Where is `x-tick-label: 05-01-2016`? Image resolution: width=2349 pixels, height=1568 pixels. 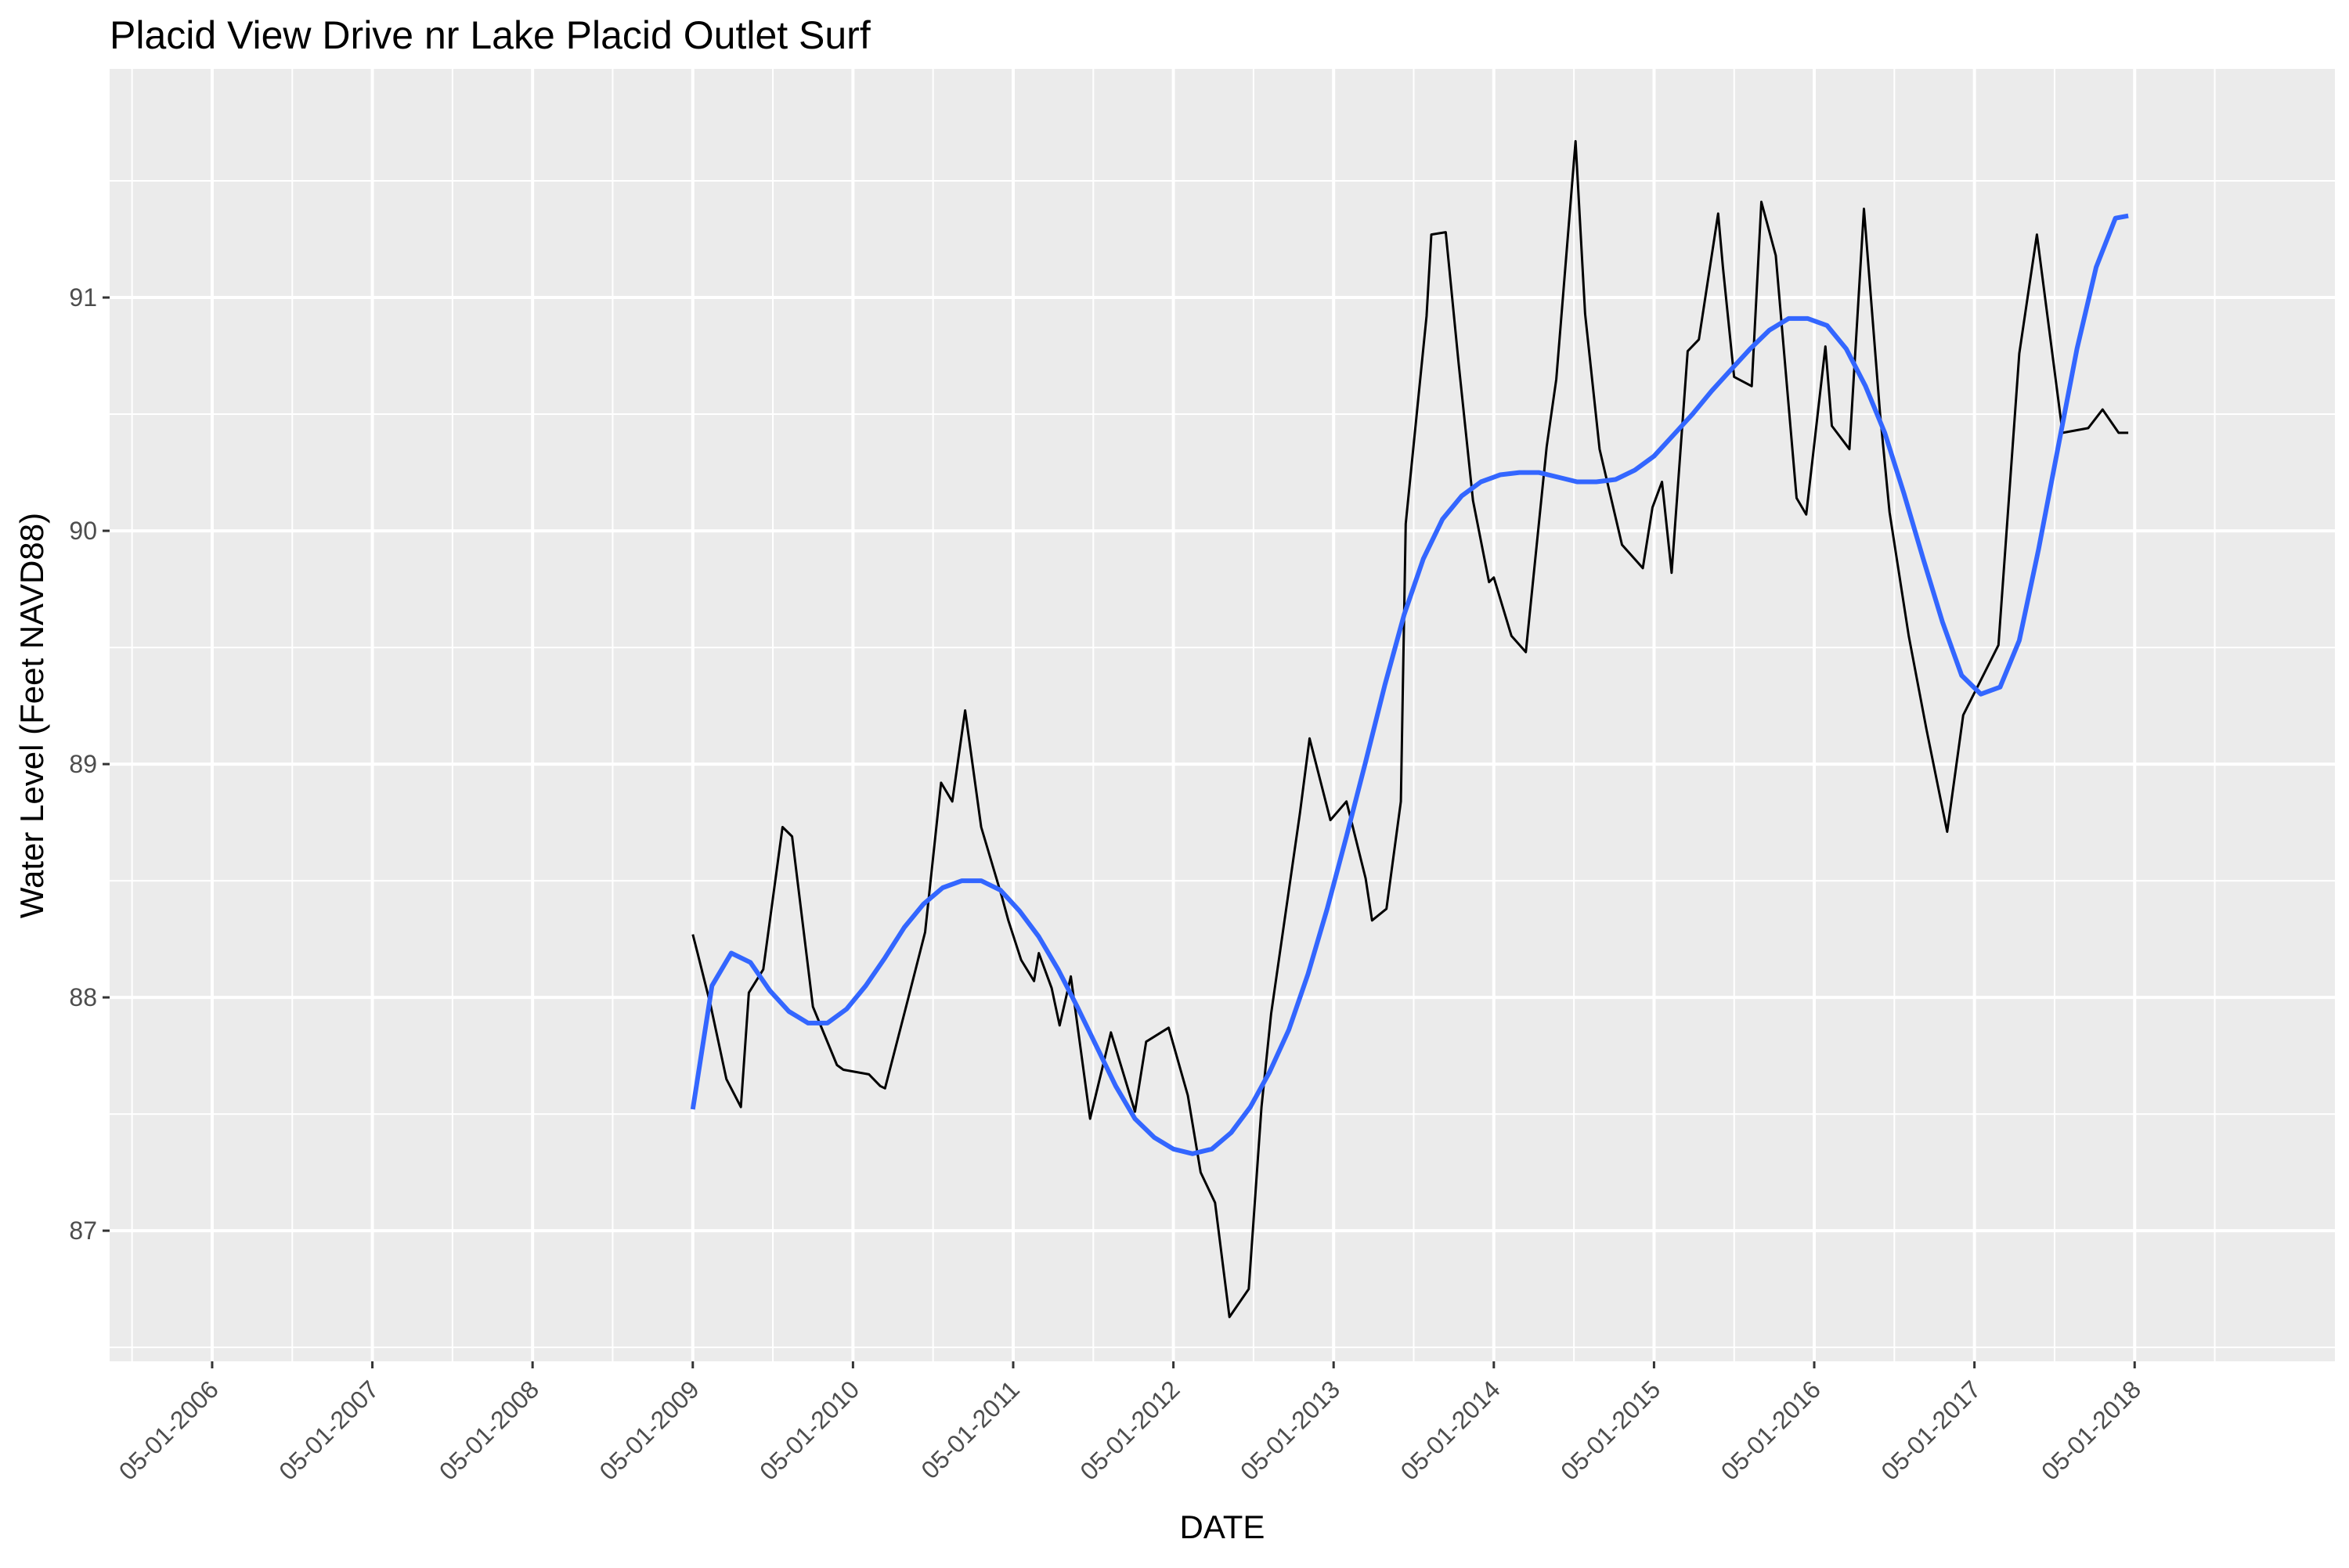
x-tick-label: 05-01-2016 is located at coordinates (1771, 1430).